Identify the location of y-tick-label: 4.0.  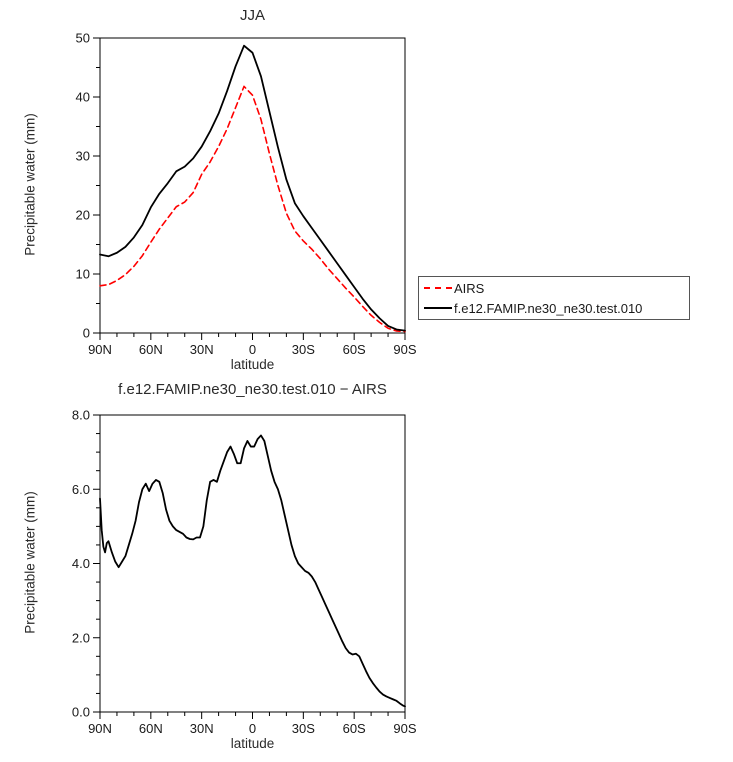
(81, 563).